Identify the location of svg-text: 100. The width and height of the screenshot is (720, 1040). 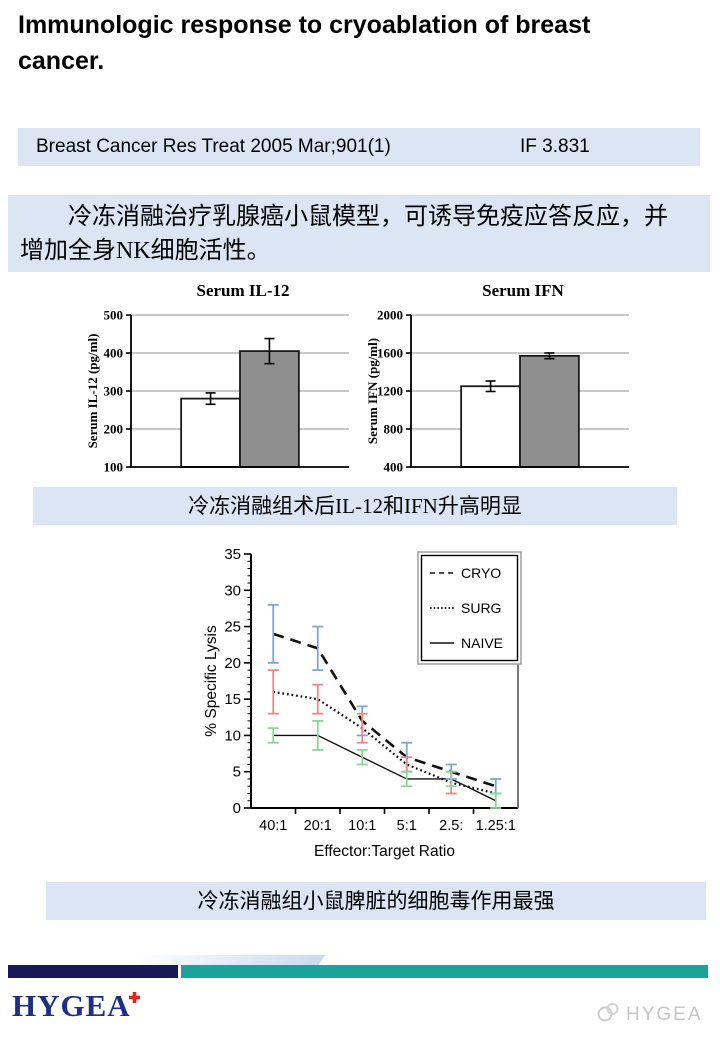
(114, 467).